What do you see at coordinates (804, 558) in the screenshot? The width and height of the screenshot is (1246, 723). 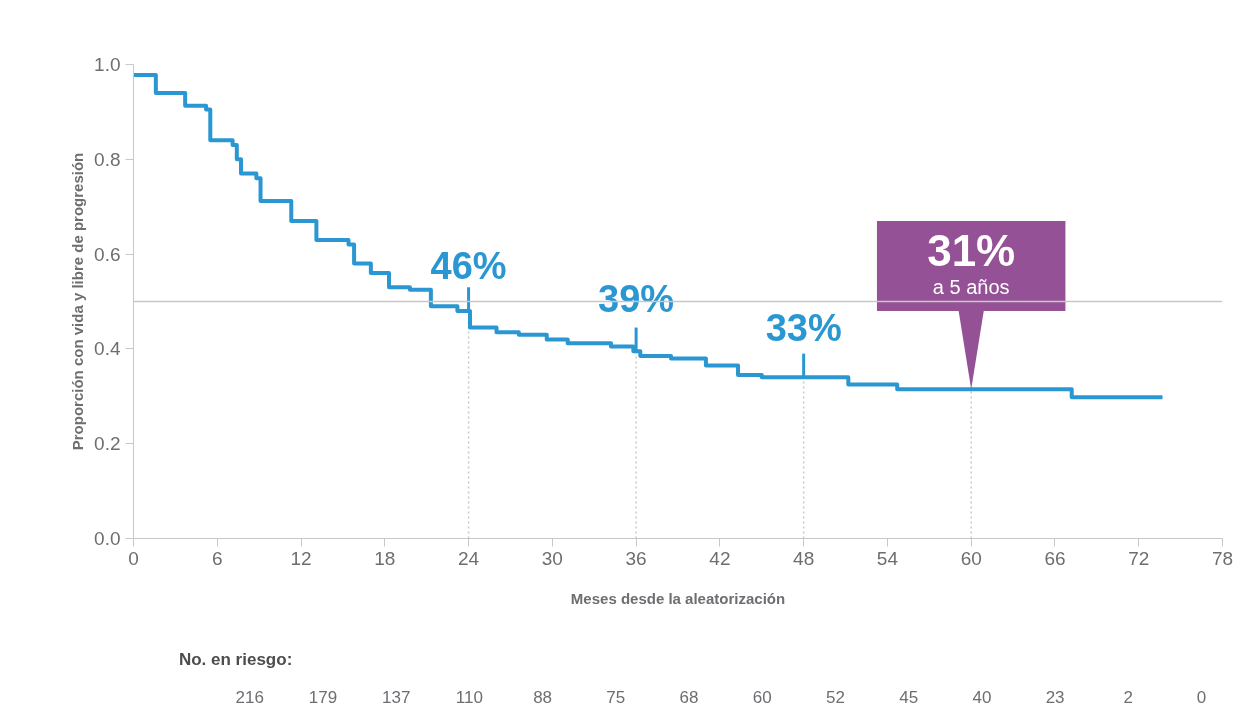 I see `x-tick-label: 48` at bounding box center [804, 558].